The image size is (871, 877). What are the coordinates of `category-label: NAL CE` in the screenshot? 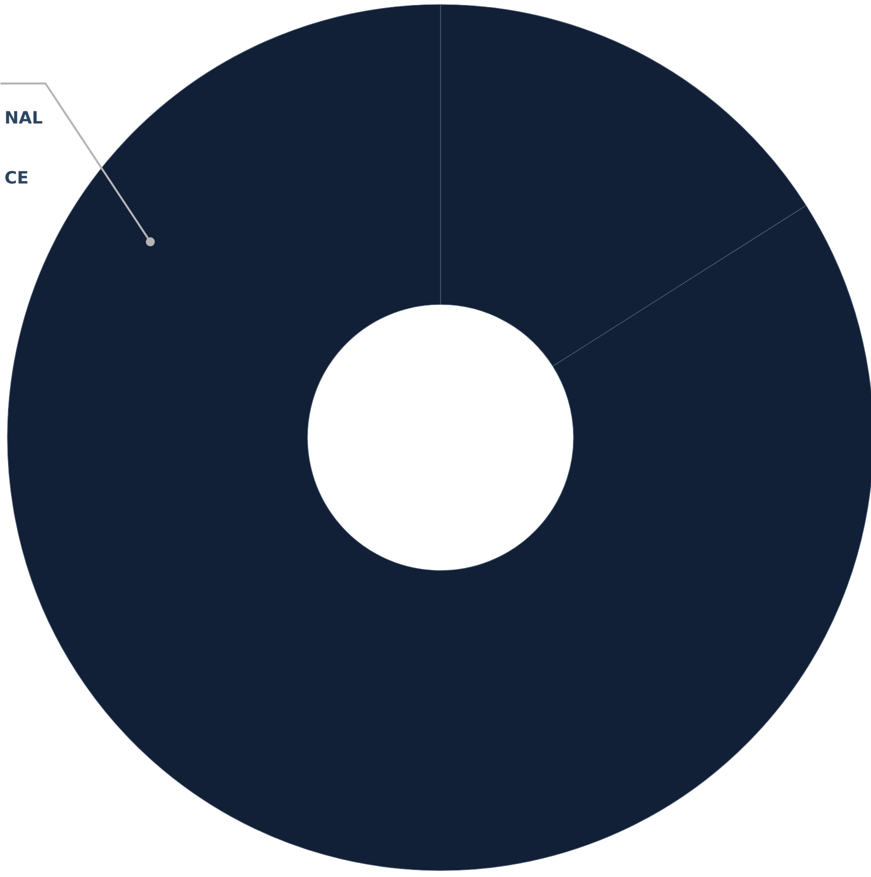 It's located at (23, 148).